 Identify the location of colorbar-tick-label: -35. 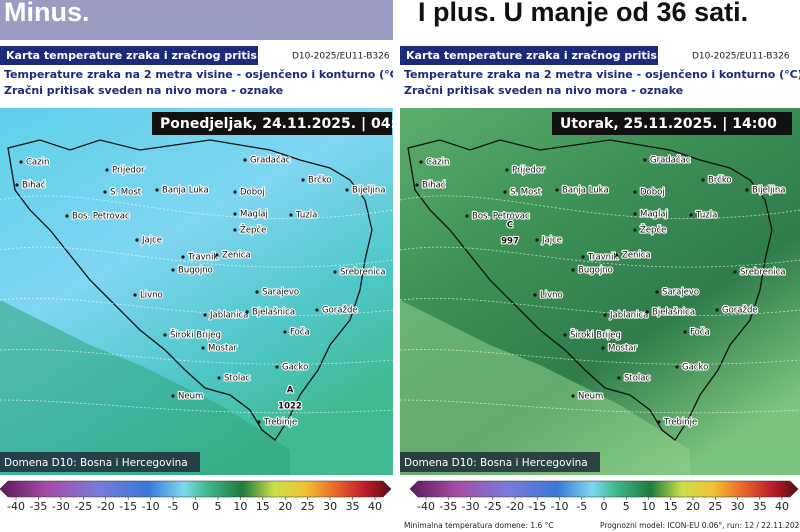
(448, 506).